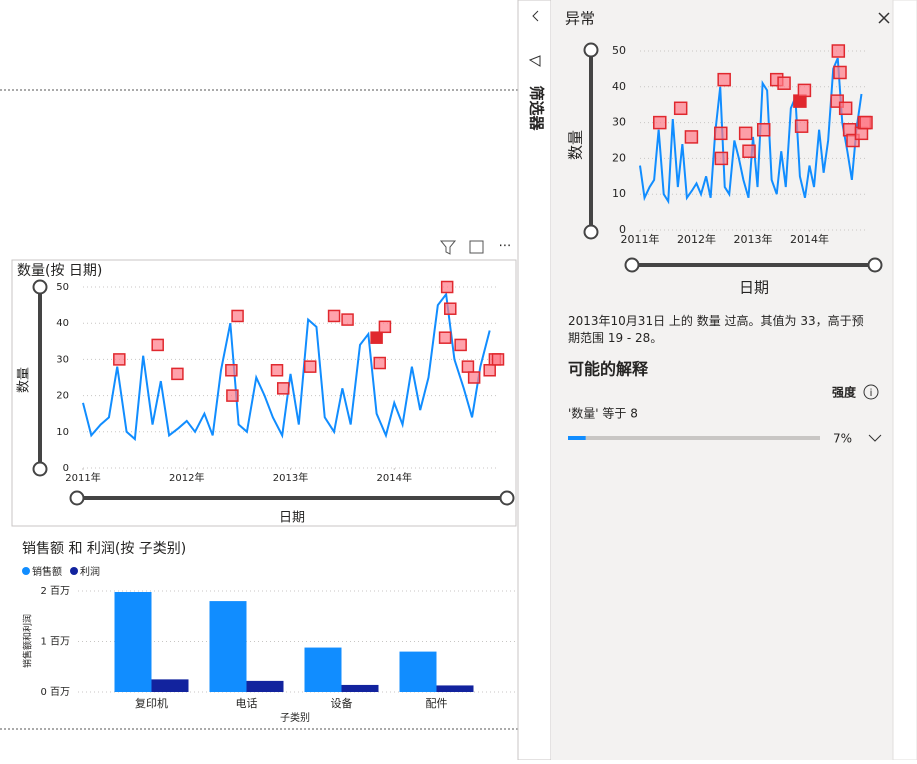 The height and width of the screenshot is (764, 917). Describe the element at coordinates (247, 703) in the screenshot. I see `x-tick-label: 电话` at that location.